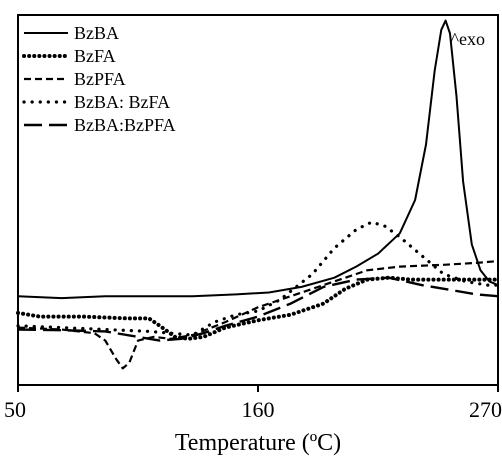  What do you see at coordinates (258, 443) in the screenshot?
I see `x-axis-title: Temperature (ºC)` at bounding box center [258, 443].